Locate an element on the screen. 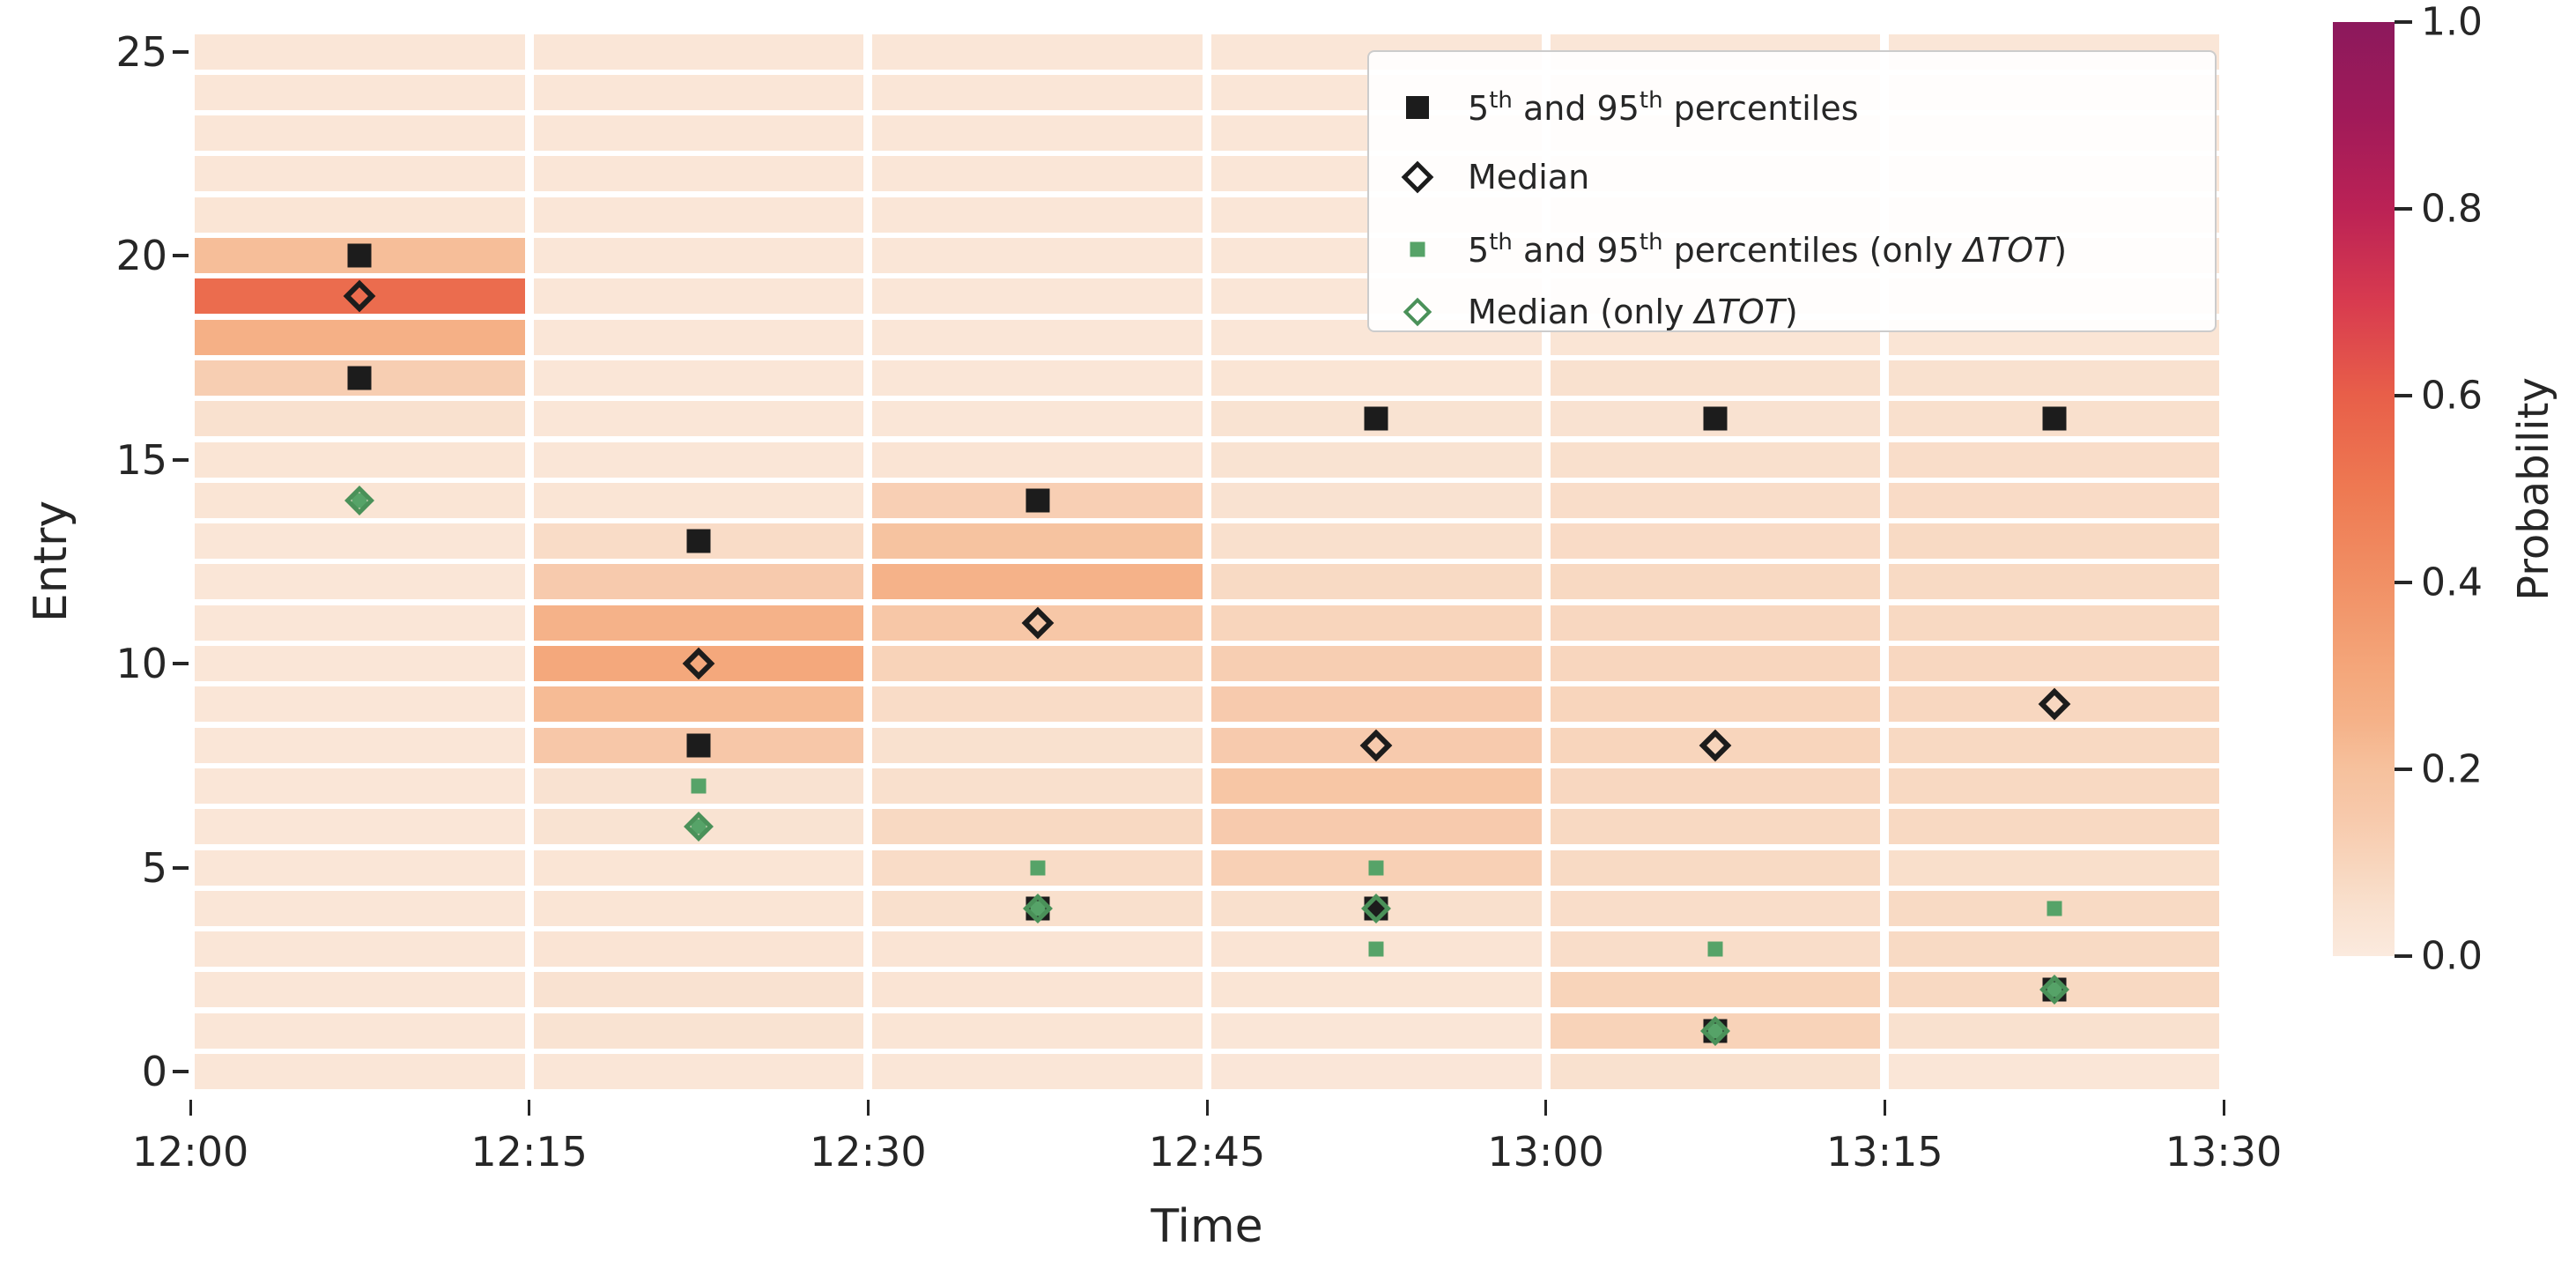 This screenshot has height=1261, width=2576. x-tick-label: 13:15 is located at coordinates (1885, 1152).